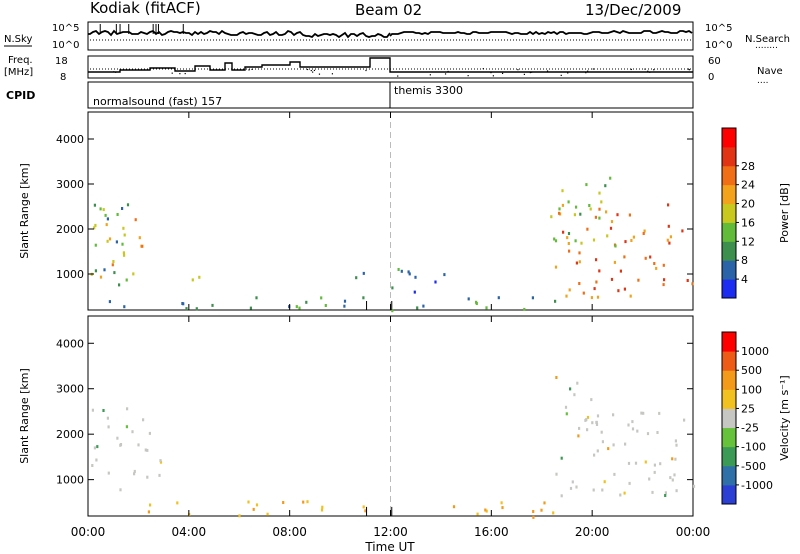 The image size is (800, 554). What do you see at coordinates (755, 351) in the screenshot?
I see `colorbar-tick-label: 1000` at bounding box center [755, 351].